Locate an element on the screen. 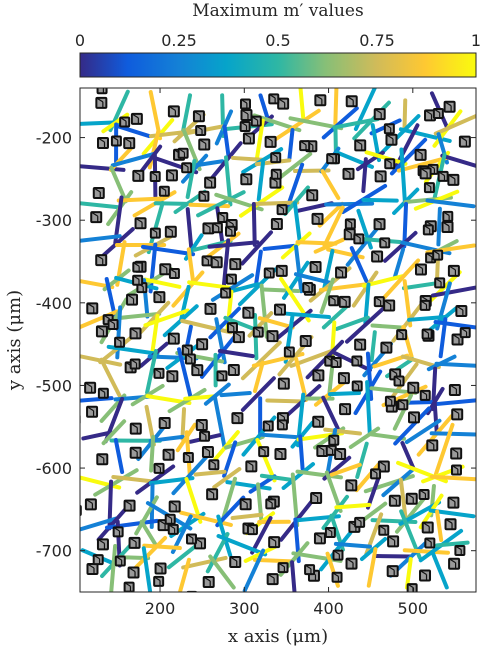 This screenshot has width=480, height=652. y-tick-label: -300 is located at coordinates (54, 220).